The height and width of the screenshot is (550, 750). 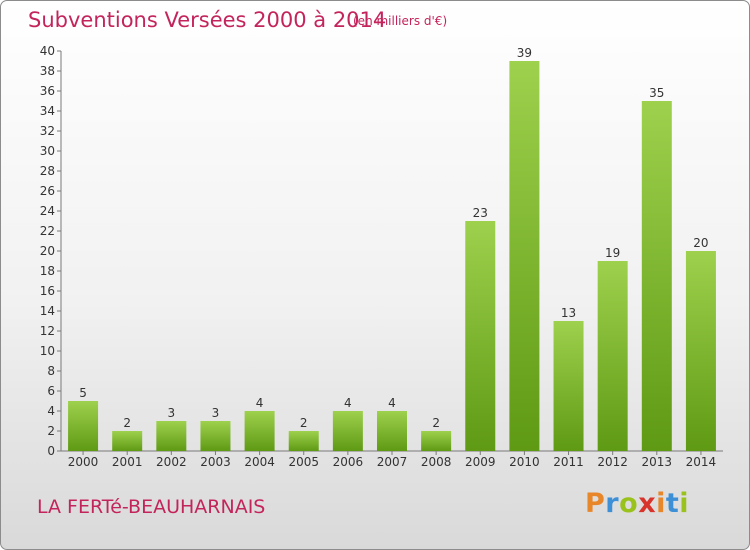 I want to click on y-tick-label: 40, so click(x=47, y=51).